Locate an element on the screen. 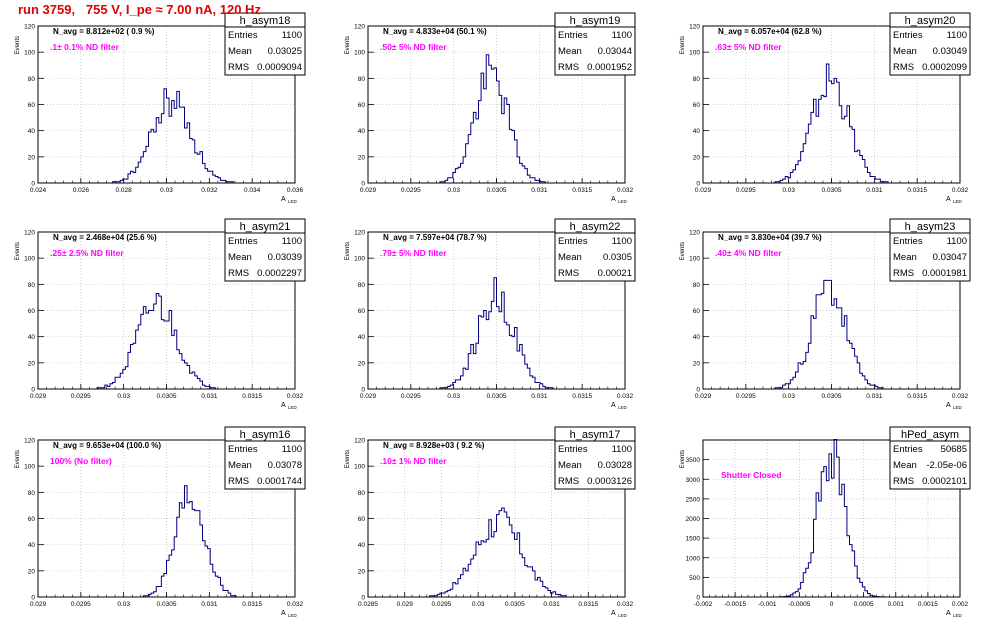  y-tick-label: 2500 is located at coordinates (693, 499).